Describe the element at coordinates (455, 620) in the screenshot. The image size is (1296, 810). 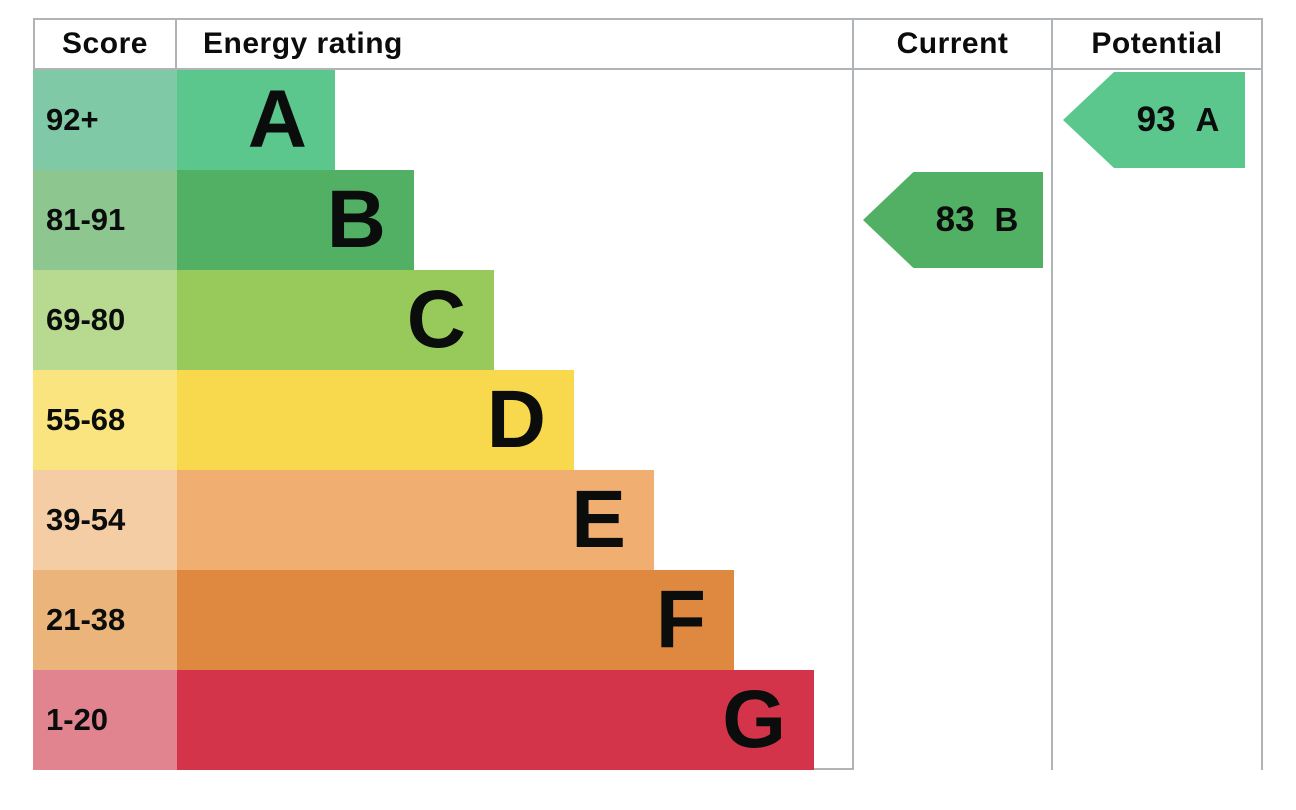
I see `band-bar-f: F` at that location.